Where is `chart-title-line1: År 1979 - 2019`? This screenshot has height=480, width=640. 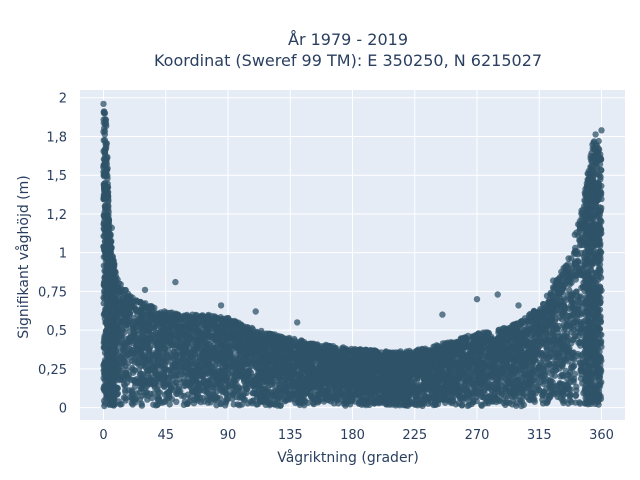 chart-title-line1: År 1979 - 2019 is located at coordinates (348, 39).